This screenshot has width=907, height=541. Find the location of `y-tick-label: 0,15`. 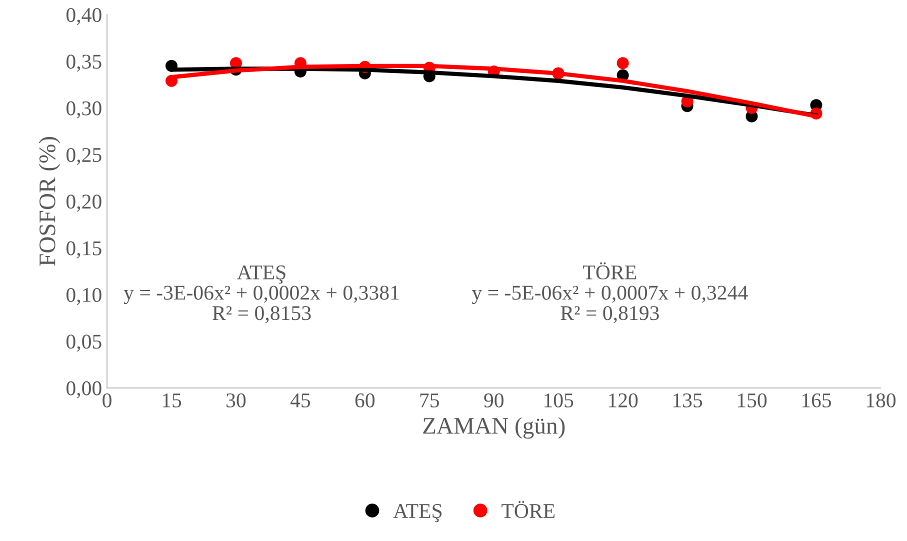

y-tick-label: 0,15 is located at coordinates (84, 249).